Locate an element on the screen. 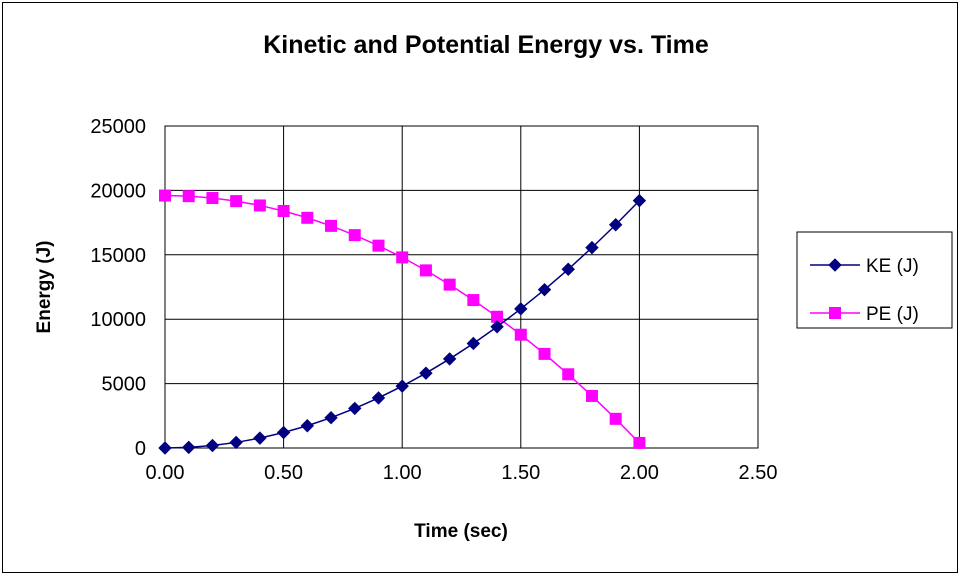  legend-item-ke: KE (J) is located at coordinates (864, 266).